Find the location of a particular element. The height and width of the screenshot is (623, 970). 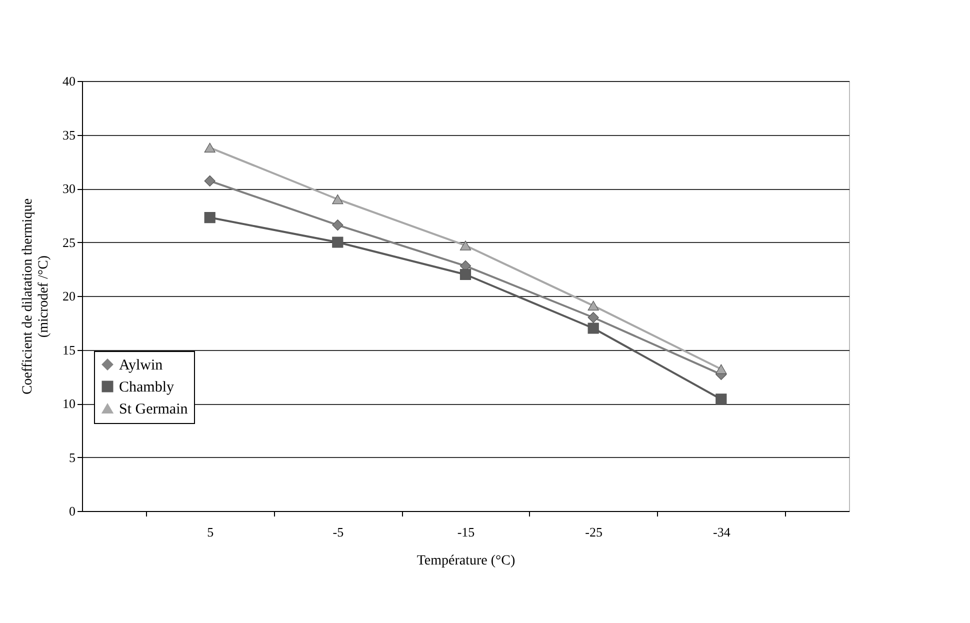

y-tick-label: 0 is located at coordinates (72, 511).